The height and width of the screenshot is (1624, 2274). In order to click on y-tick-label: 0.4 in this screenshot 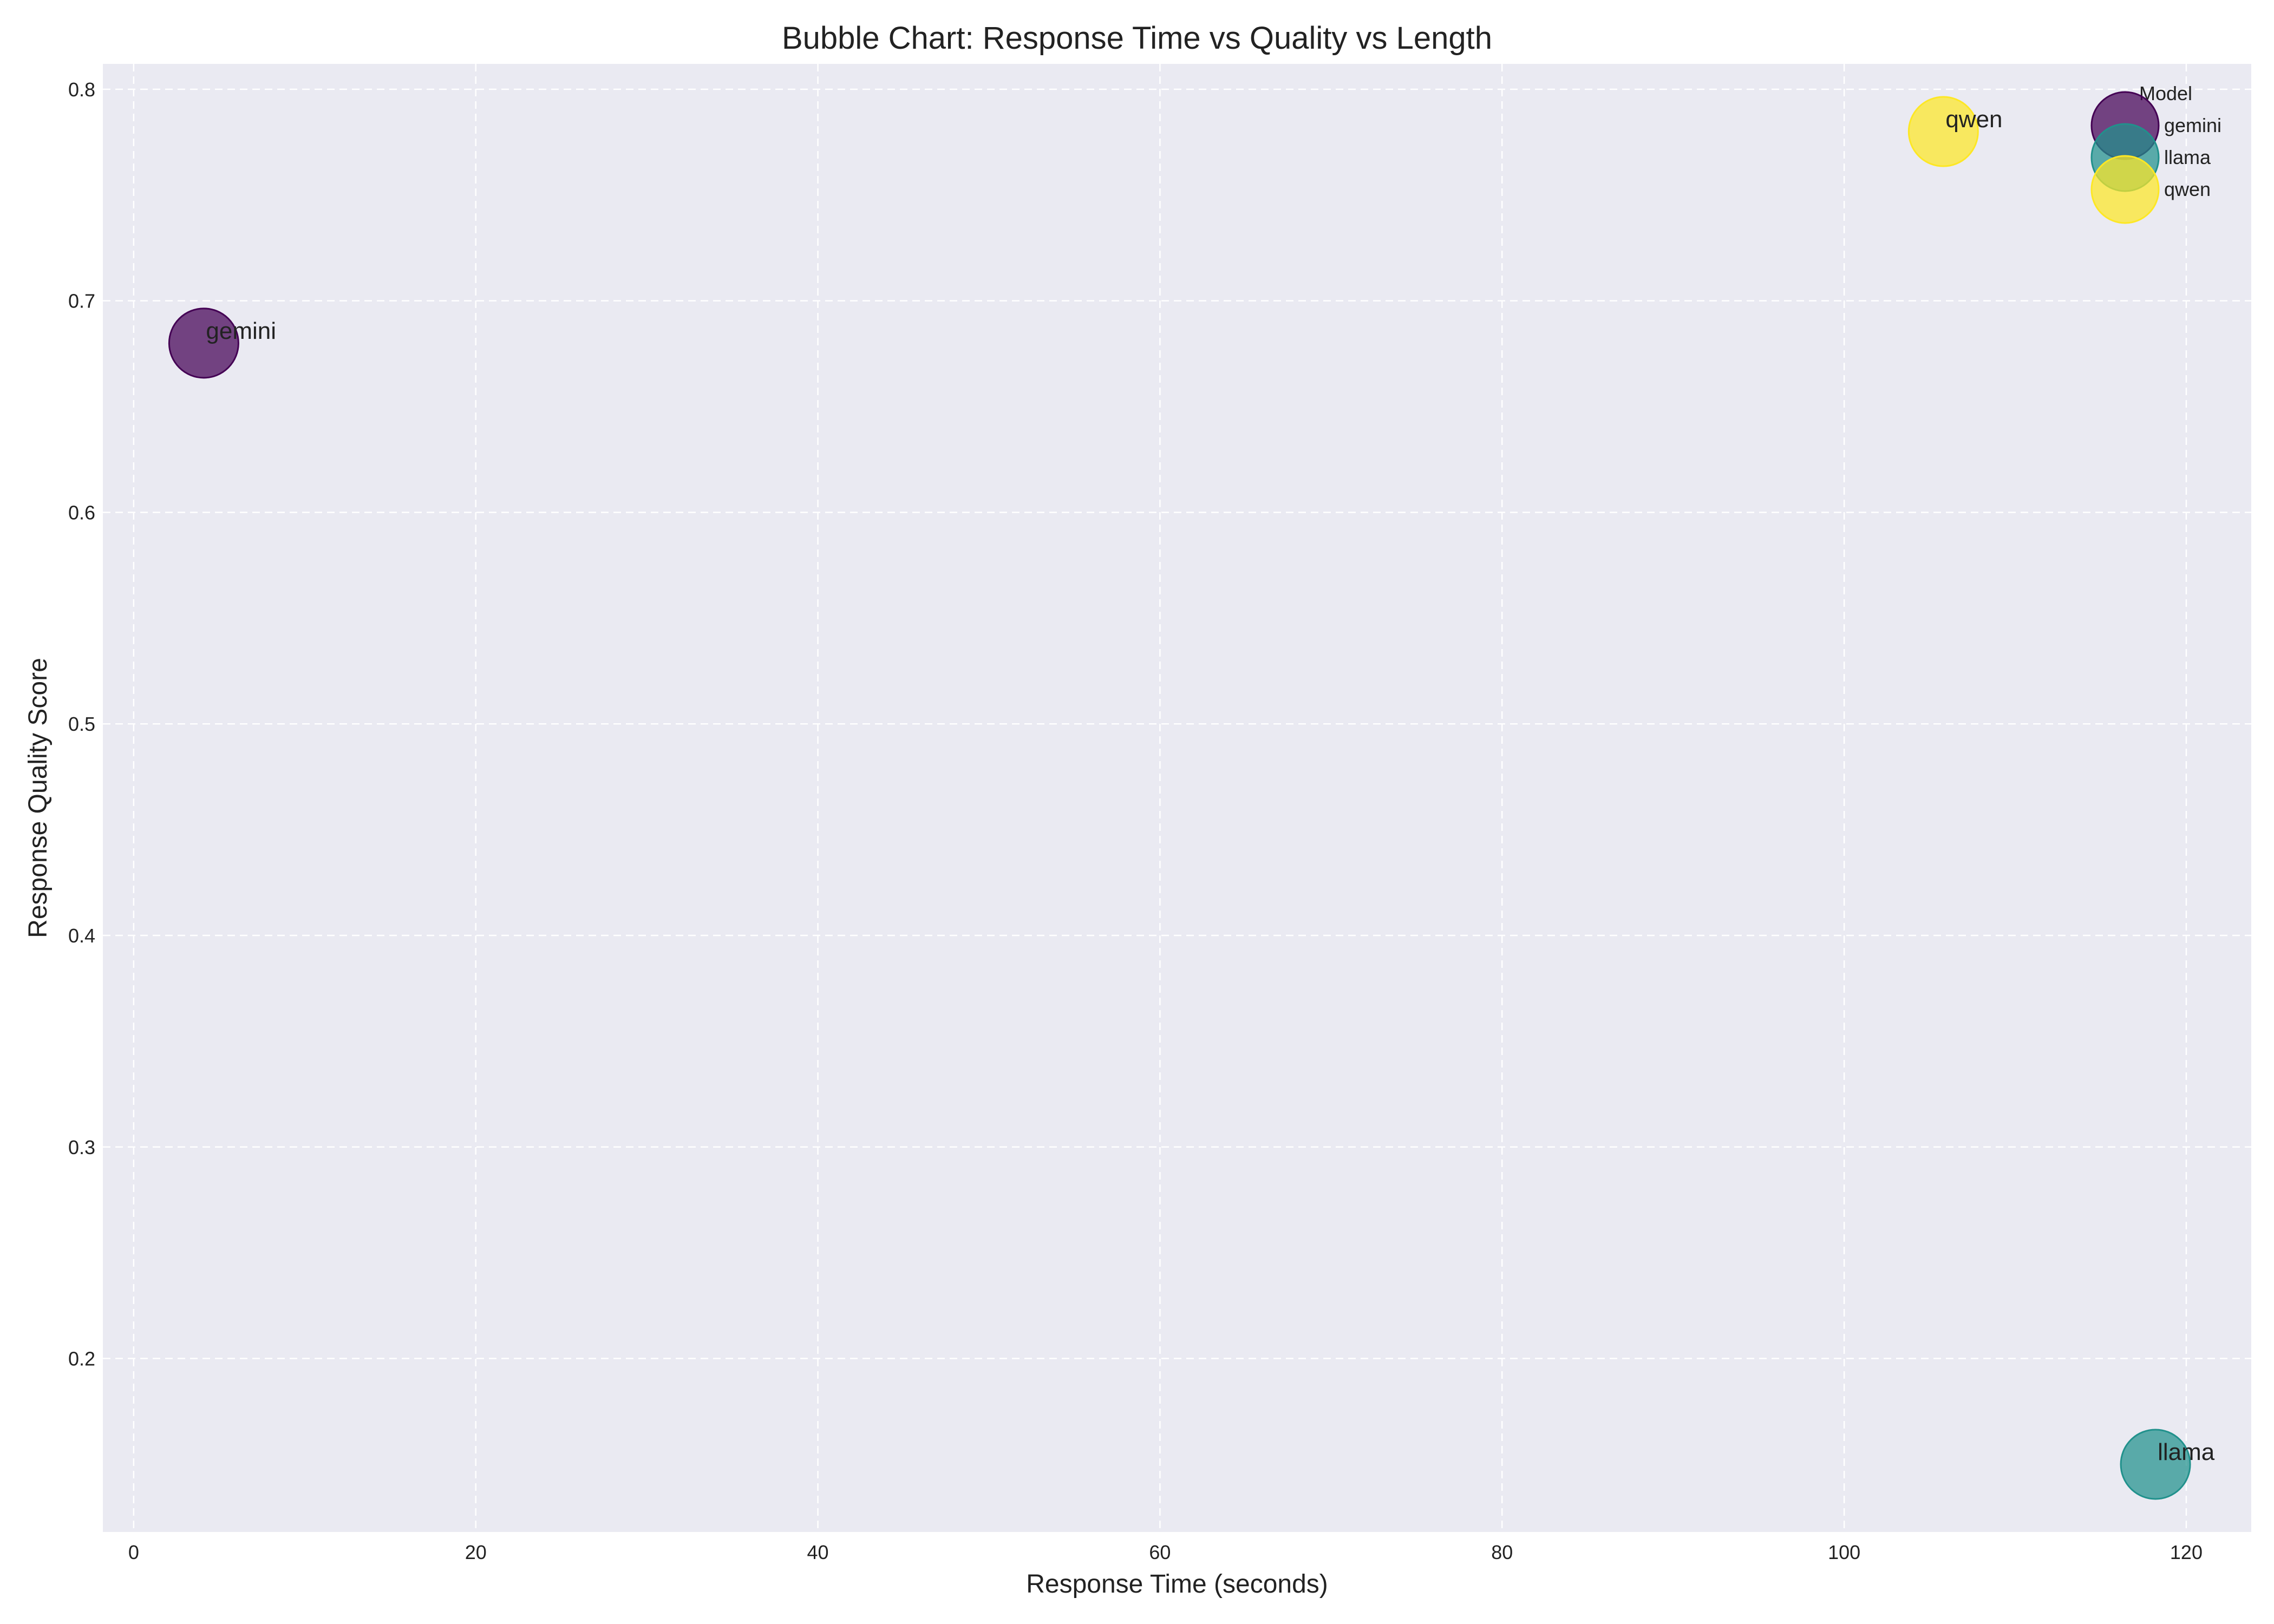, I will do `click(82, 936)`.